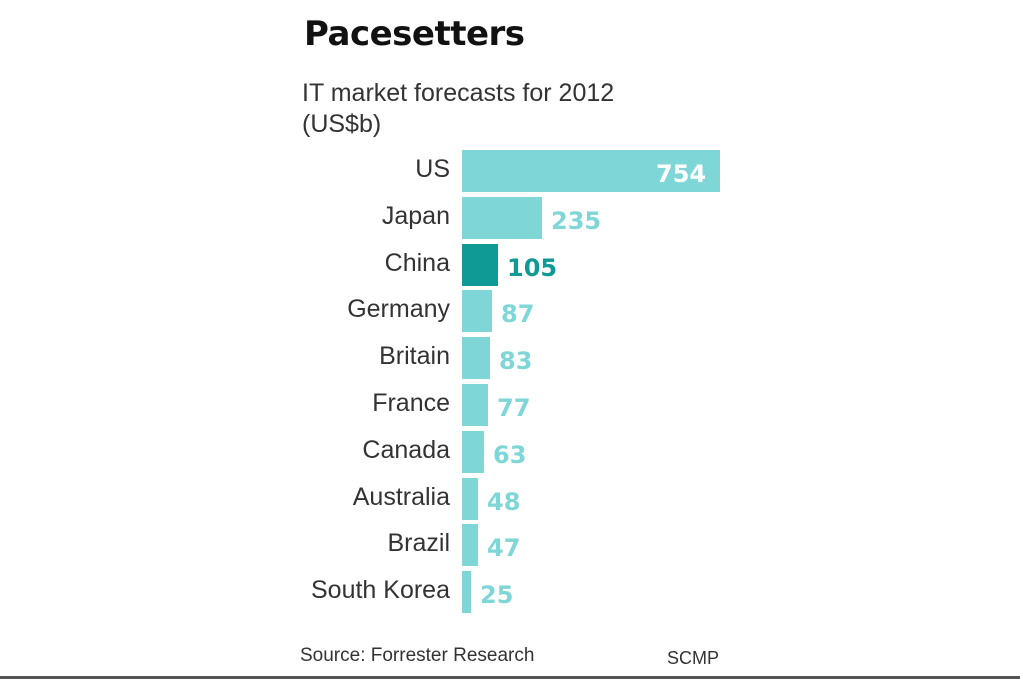 The width and height of the screenshot is (1020, 680). Describe the element at coordinates (497, 595) in the screenshot. I see `value-label: 25` at that location.